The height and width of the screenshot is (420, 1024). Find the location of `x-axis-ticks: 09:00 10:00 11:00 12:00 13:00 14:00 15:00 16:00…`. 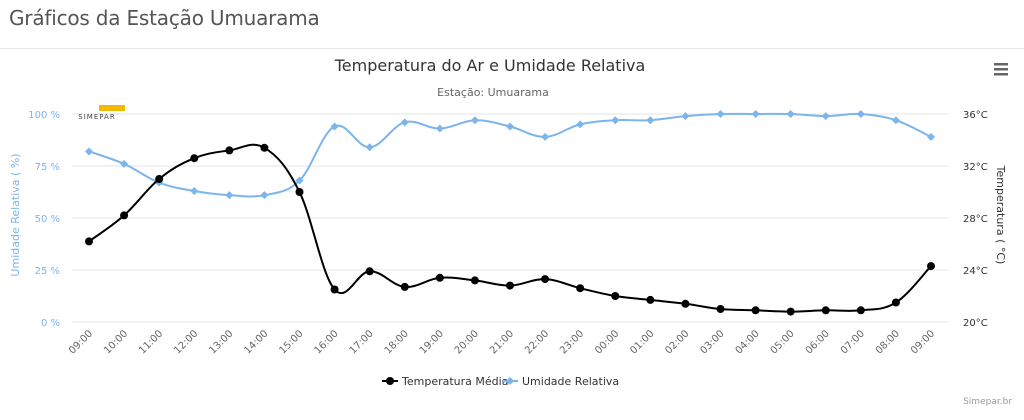

x-axis-ticks: 09:00 10:00 11:00 12:00 13:00 14:00 15:00 16:00… is located at coordinates (502, 342).